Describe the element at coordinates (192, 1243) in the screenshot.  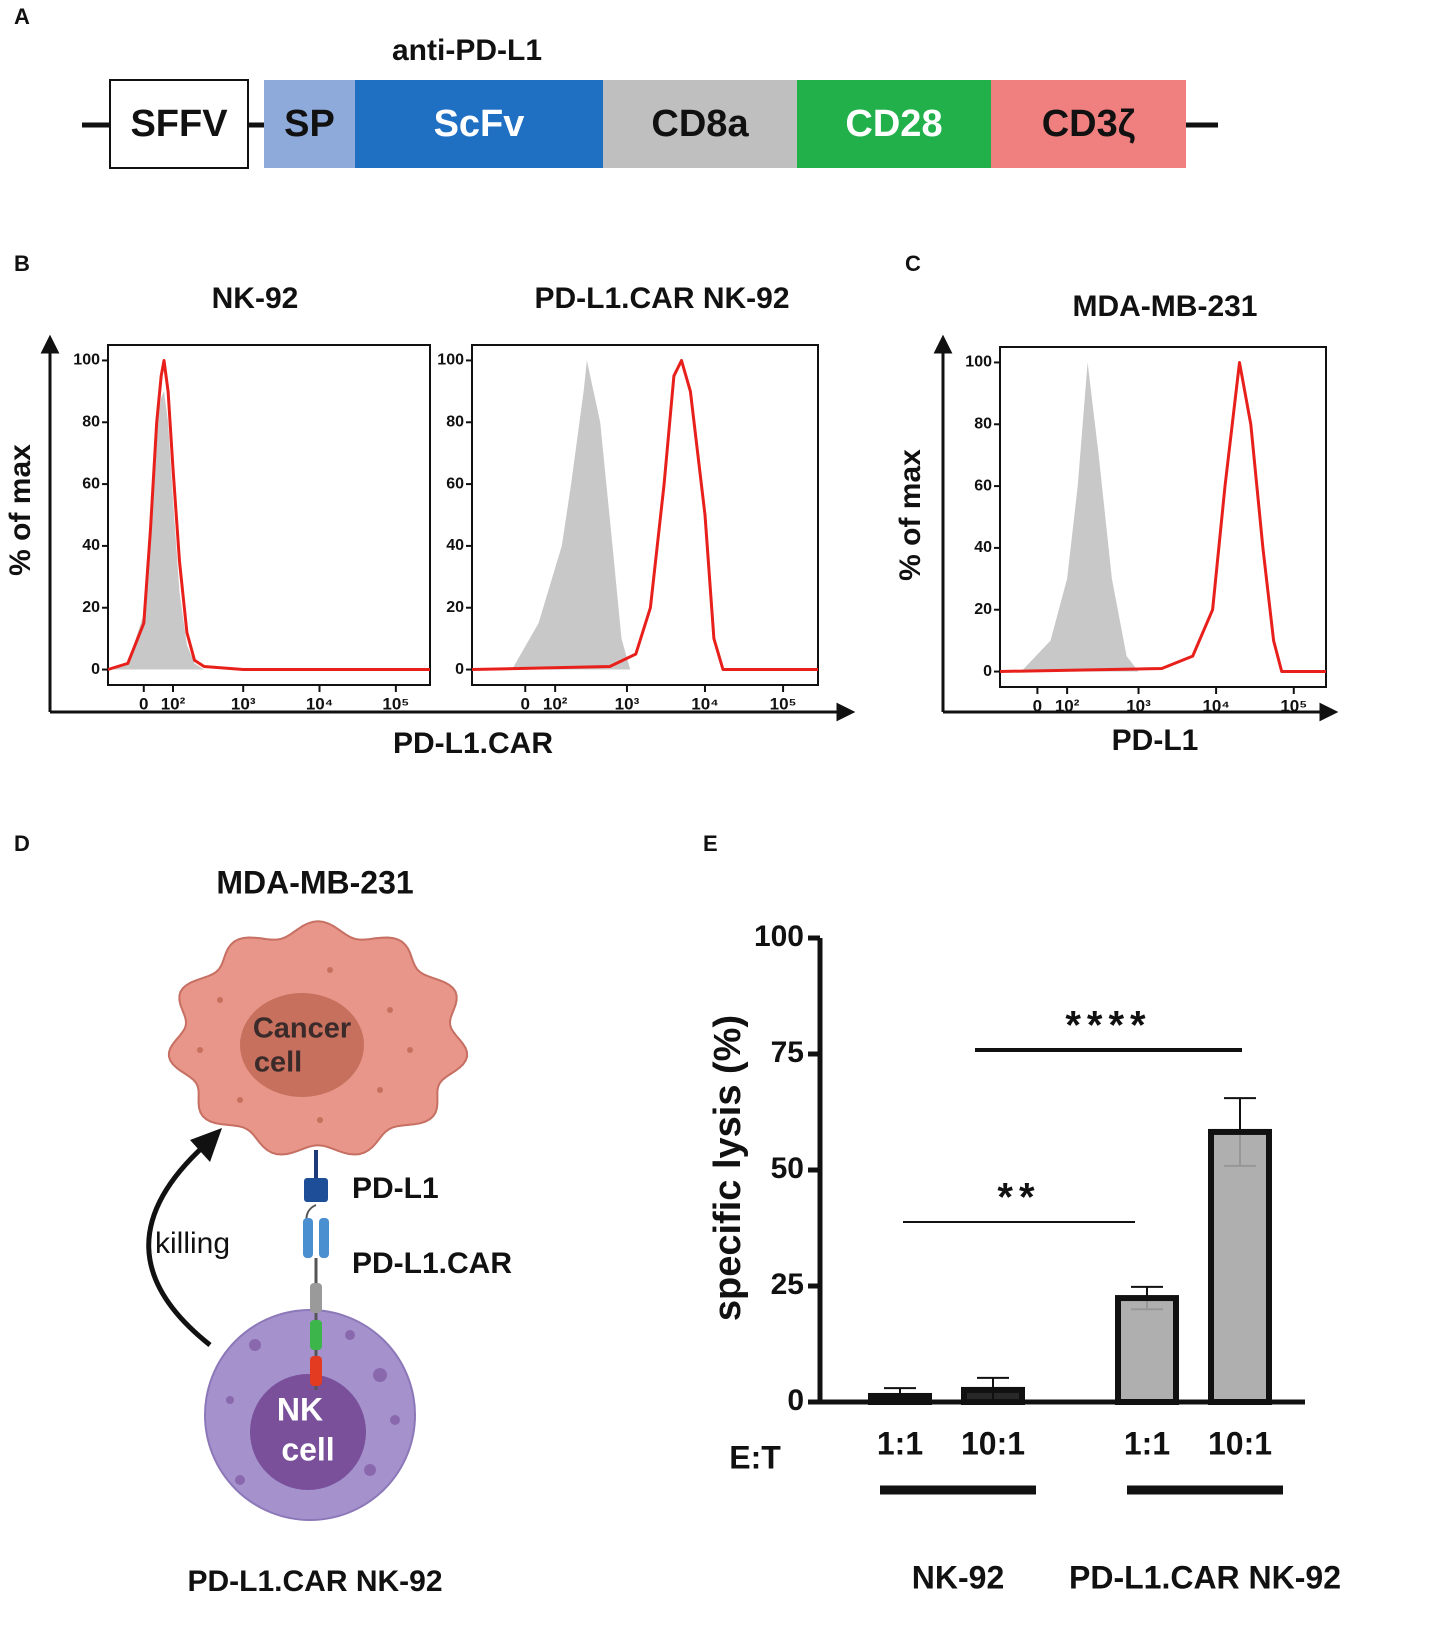
I see `action-label: killing` at that location.